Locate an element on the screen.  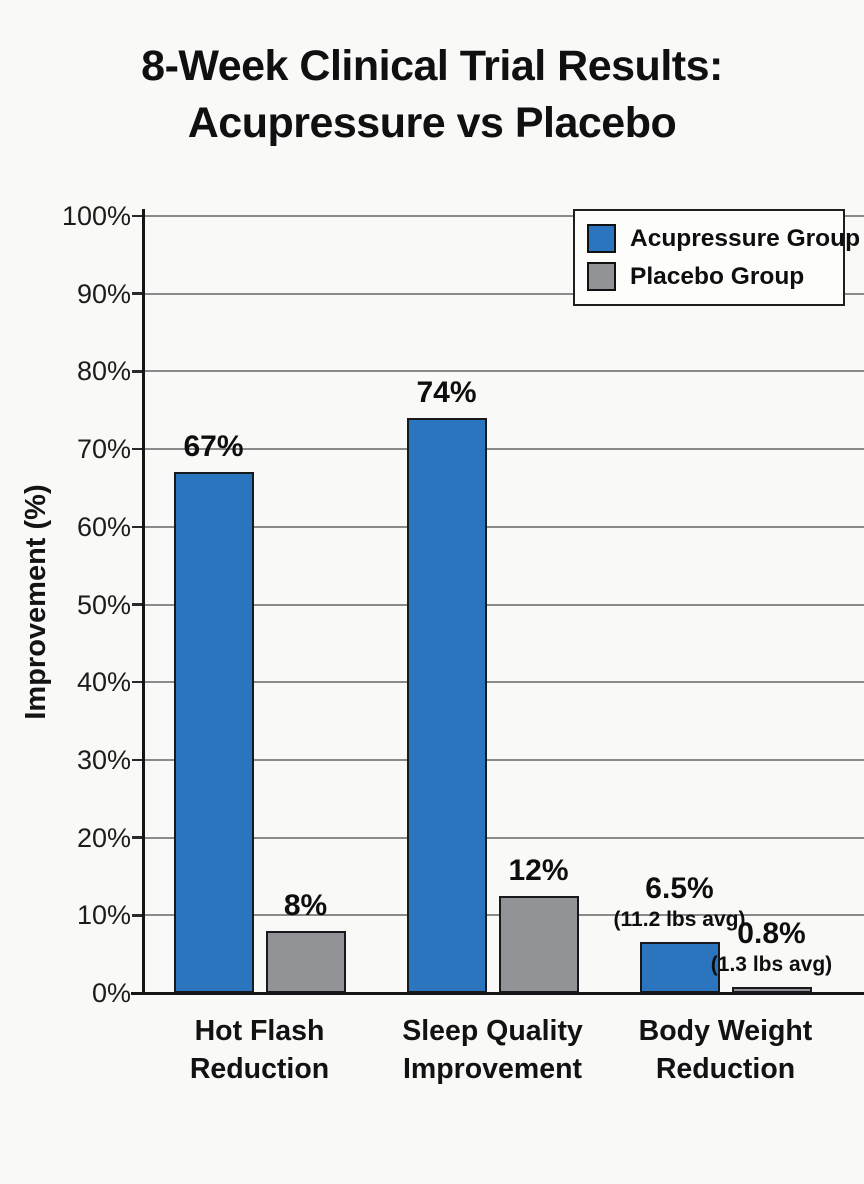
bar-value-label: 6.5% (11.2 lbs avg) is located at coordinates (679, 902).